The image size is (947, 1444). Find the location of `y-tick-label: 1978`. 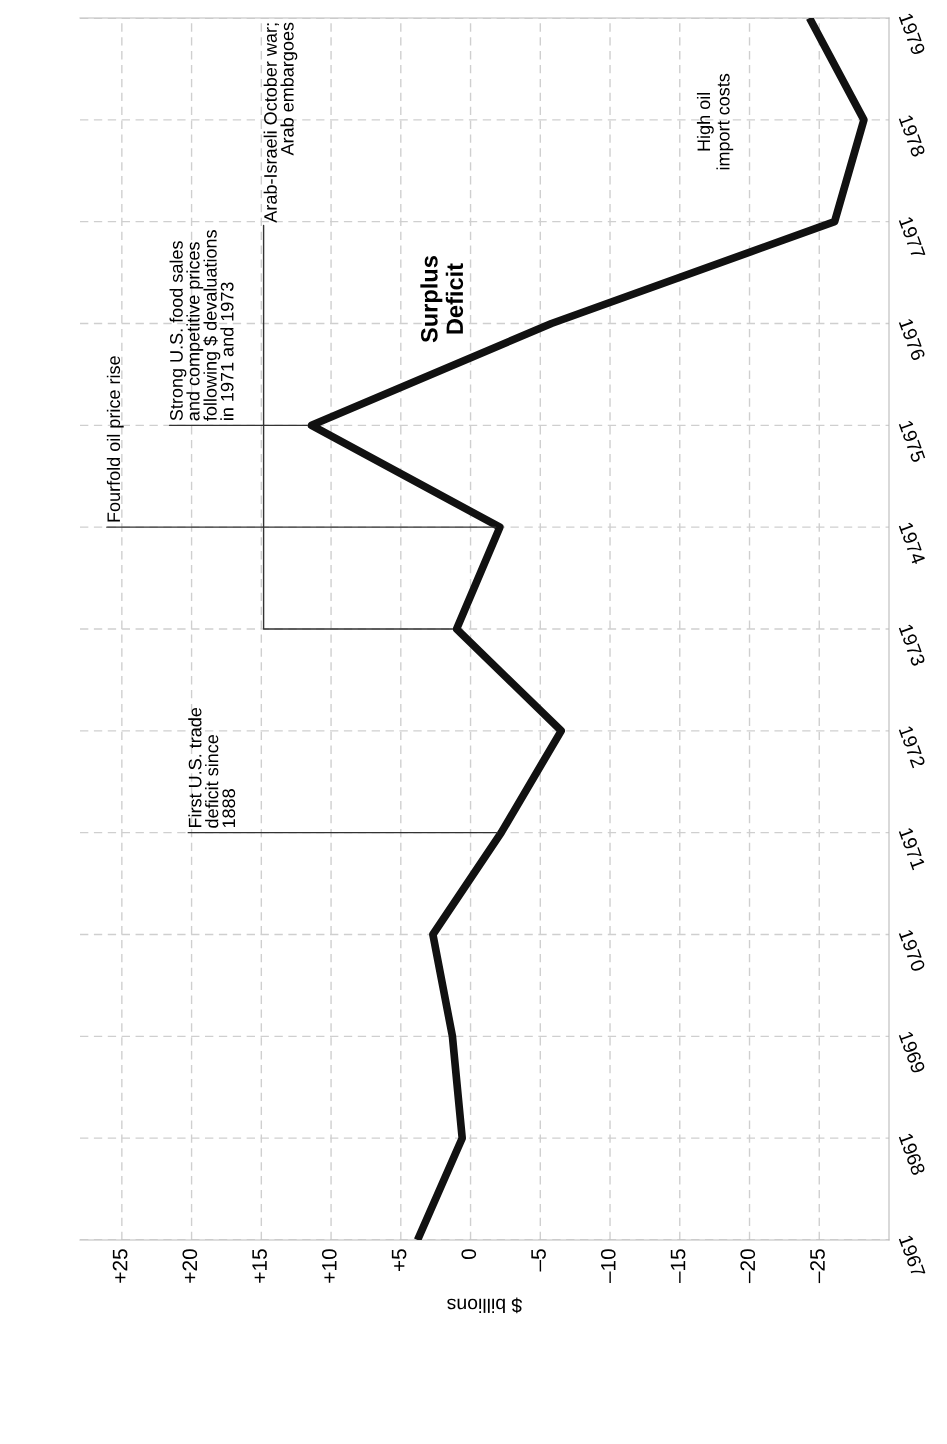

y-tick-label: 1978 is located at coordinates (912, 136).